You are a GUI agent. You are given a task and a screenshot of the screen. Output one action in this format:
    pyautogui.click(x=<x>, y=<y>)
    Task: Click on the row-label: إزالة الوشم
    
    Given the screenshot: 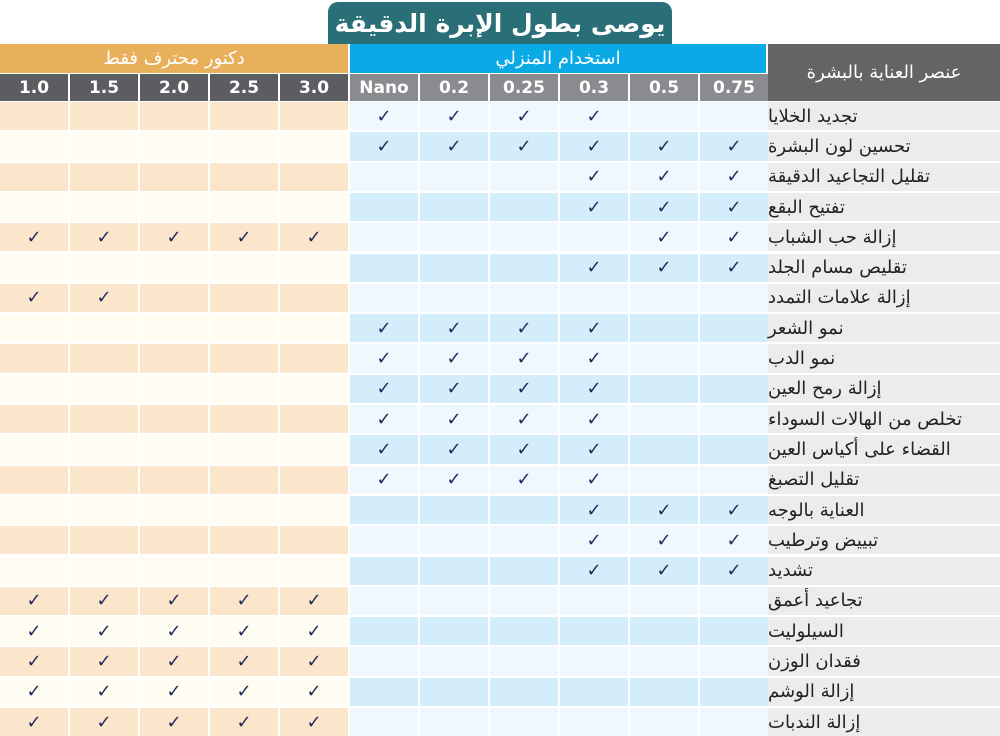 What is the action you would take?
    pyautogui.click(x=884, y=691)
    